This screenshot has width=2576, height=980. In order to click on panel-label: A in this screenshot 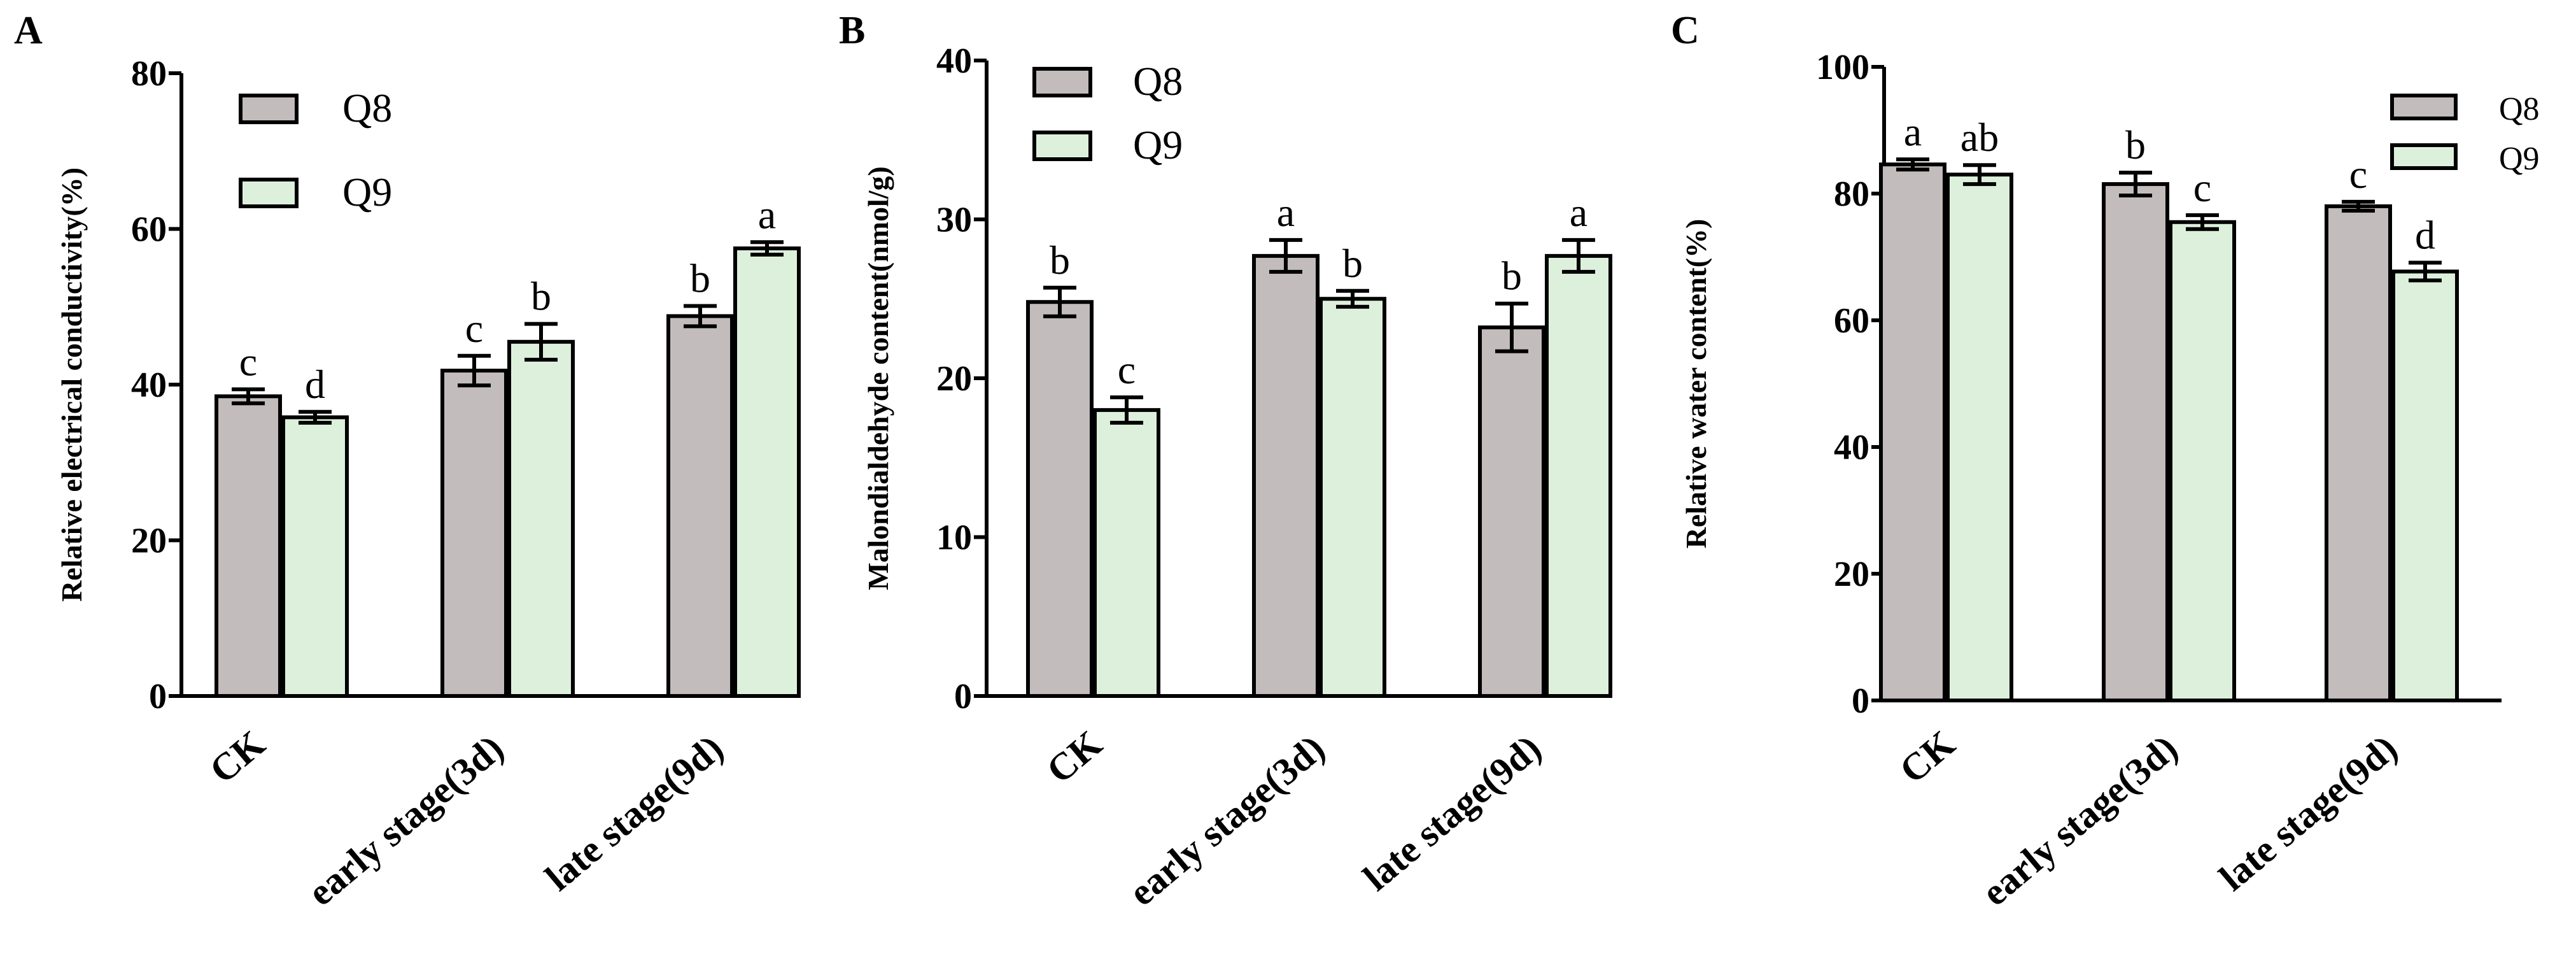, I will do `click(29, 30)`.